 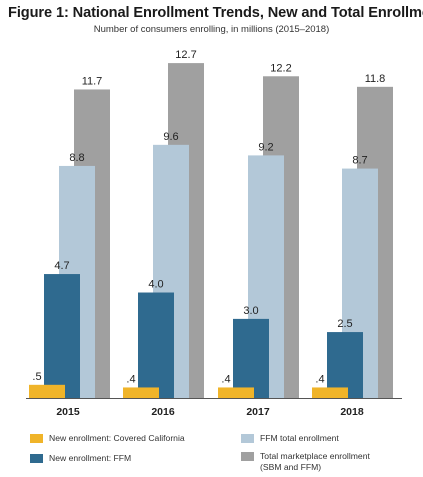 What do you see at coordinates (90, 458) in the screenshot?
I see `legend-label: New enrollment: FFM` at bounding box center [90, 458].